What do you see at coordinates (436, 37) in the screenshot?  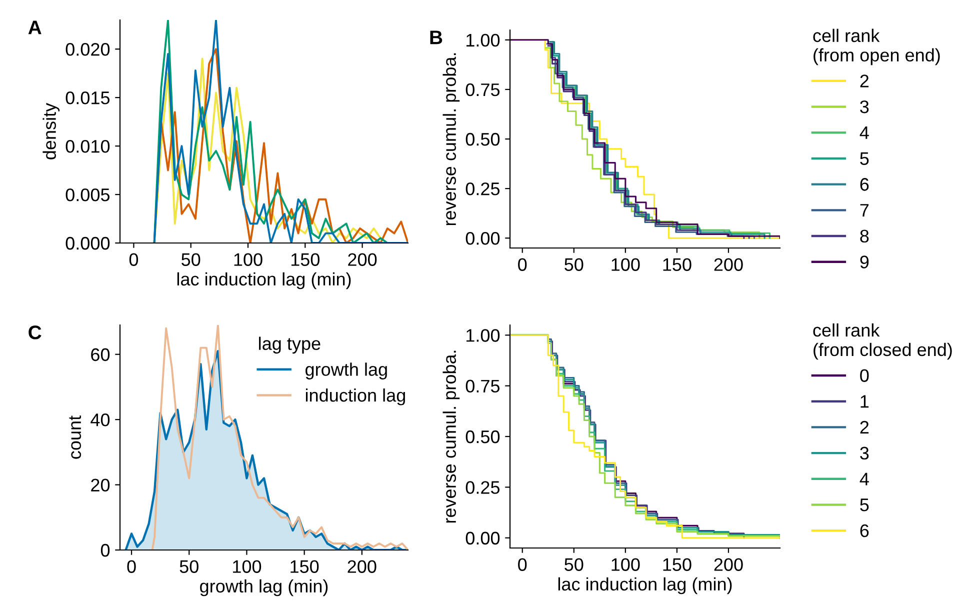 I see `text: B` at bounding box center [436, 37].